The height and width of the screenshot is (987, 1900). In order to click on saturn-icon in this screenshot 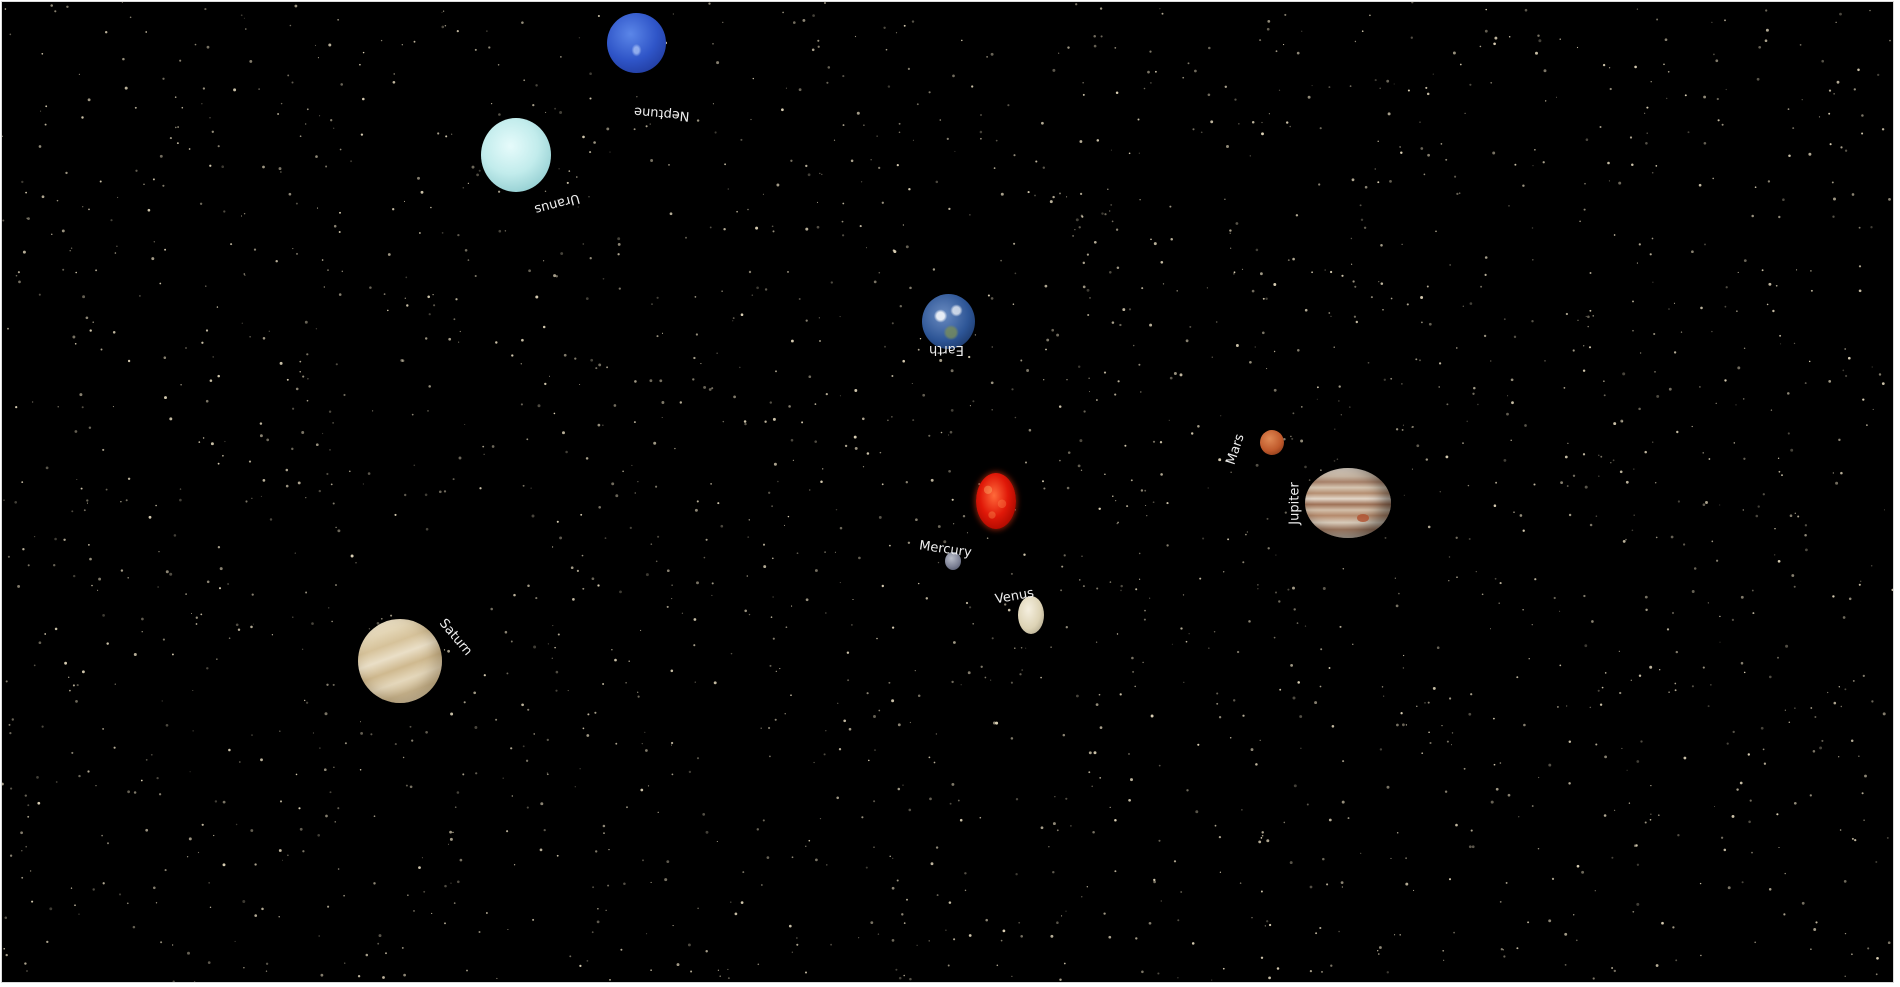, I will do `click(400, 661)`.